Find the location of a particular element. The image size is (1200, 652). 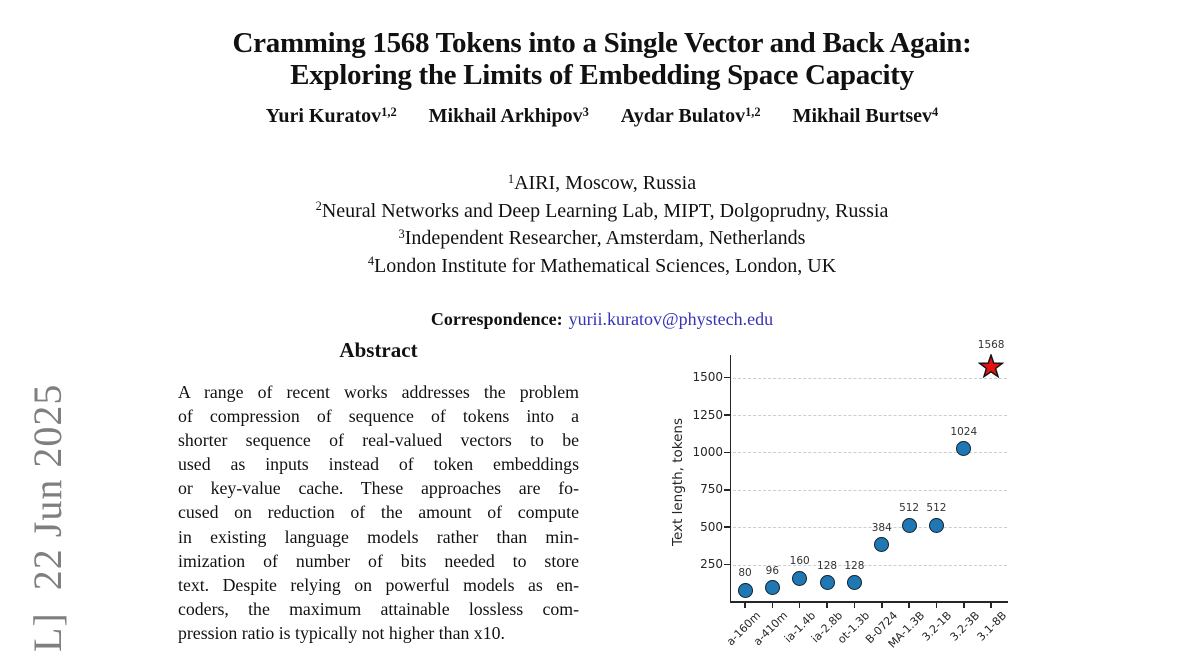

y-tick-label: 750 is located at coordinates (711, 489).